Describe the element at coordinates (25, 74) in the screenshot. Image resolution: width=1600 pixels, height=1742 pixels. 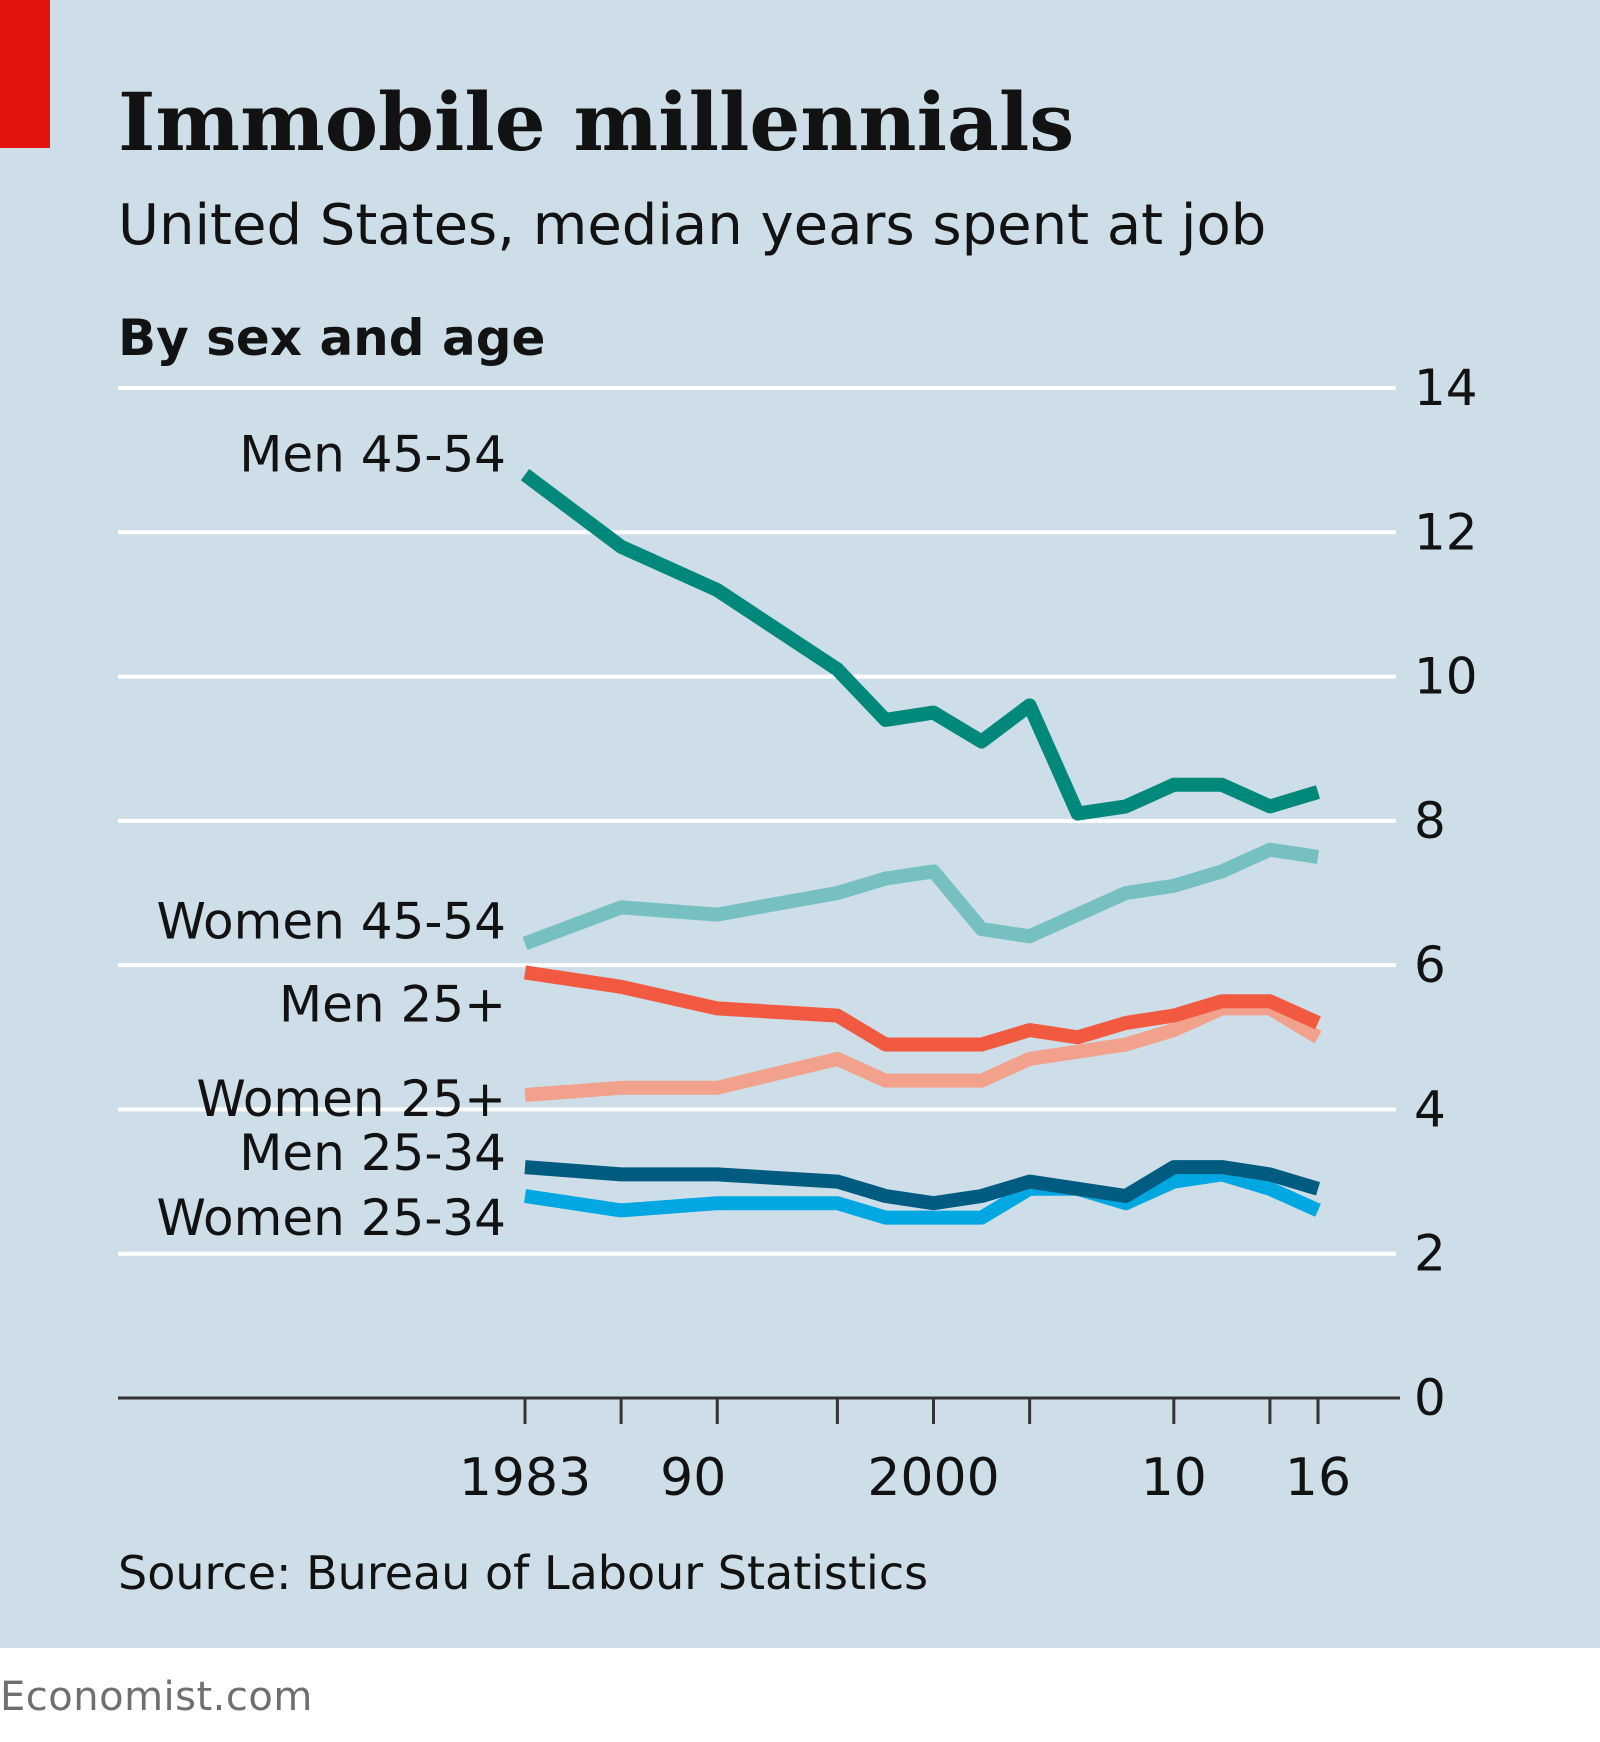
I see `red-tag-marker` at that location.